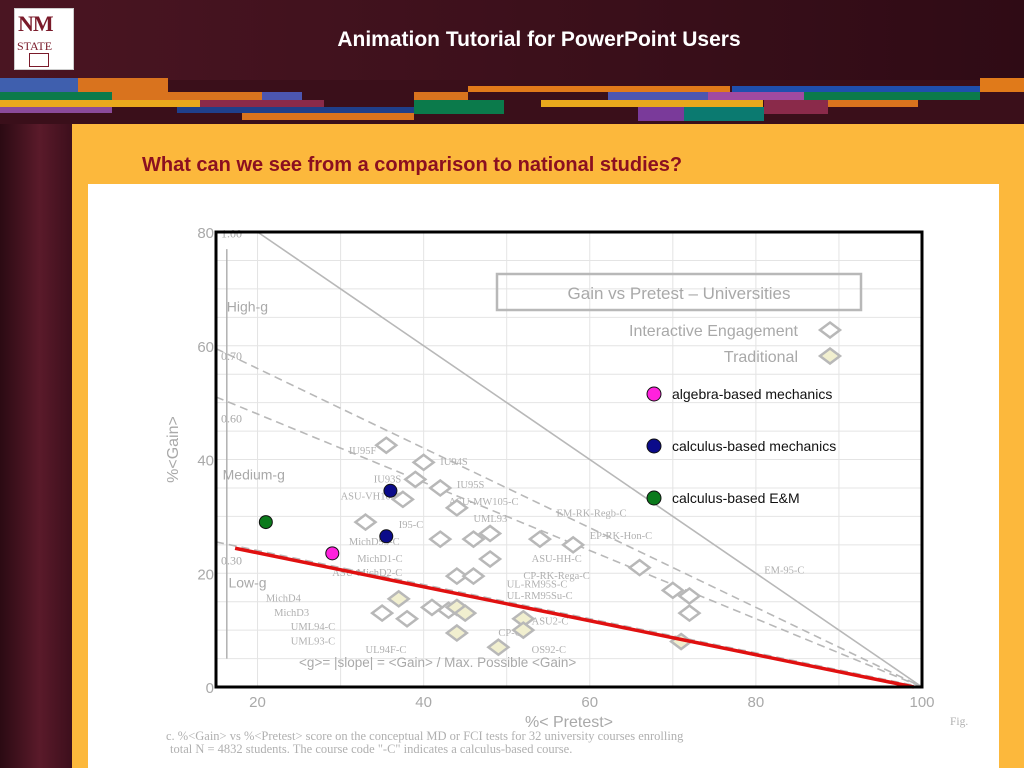  I want to click on course-label: EP-RK-Hon-C, so click(621, 536).